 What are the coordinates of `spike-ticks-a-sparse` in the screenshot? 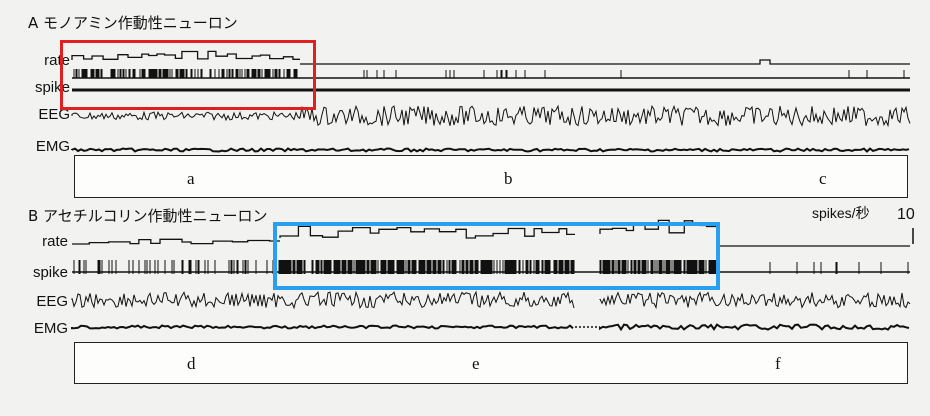 It's located at (492, 74).